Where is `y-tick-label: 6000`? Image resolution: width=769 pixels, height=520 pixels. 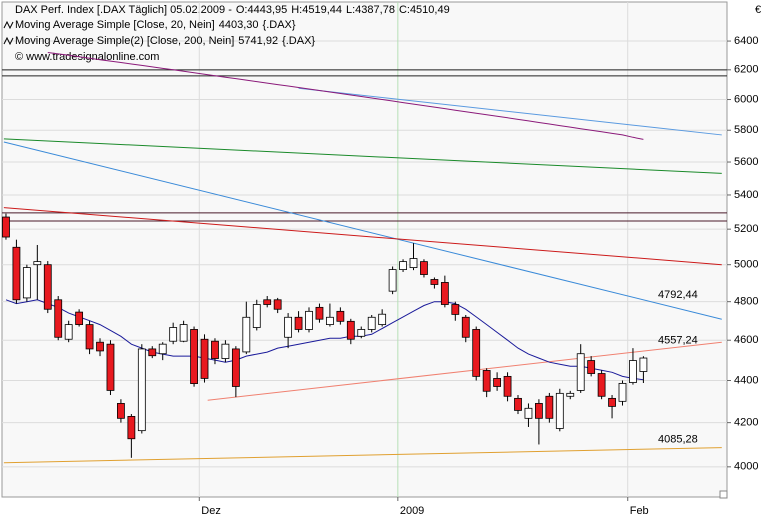 y-tick-label: 6000 is located at coordinates (746, 99).